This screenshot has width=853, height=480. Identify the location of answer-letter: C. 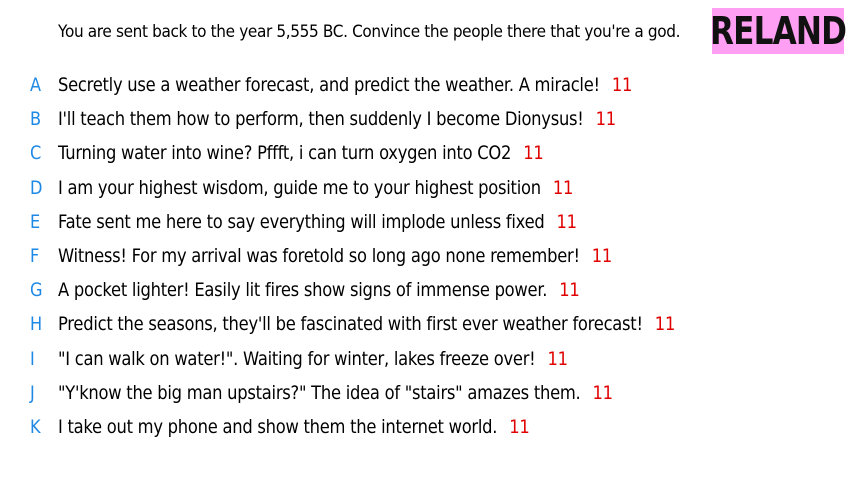
(36, 153).